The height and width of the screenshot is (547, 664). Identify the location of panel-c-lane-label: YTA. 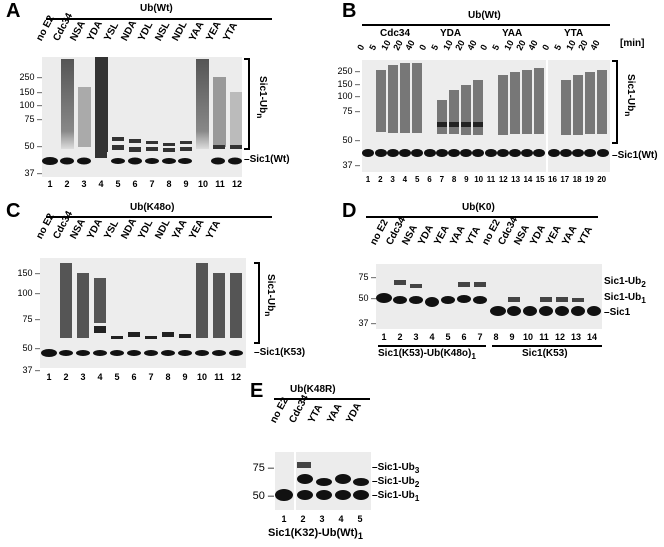
(214, 229).